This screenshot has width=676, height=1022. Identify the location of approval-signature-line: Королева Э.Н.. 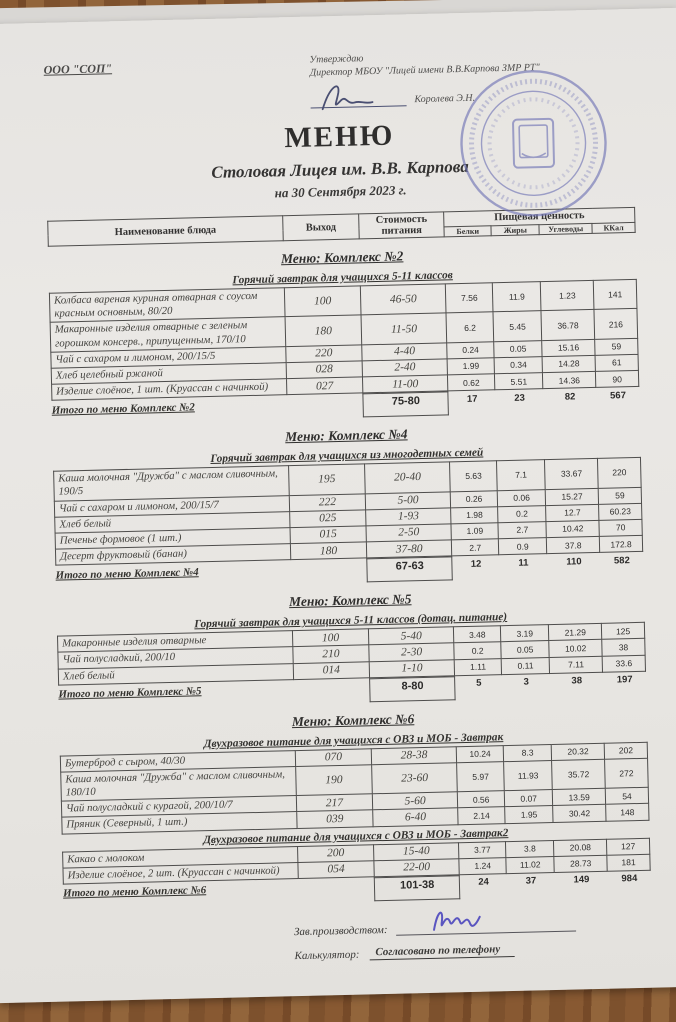
(450, 93).